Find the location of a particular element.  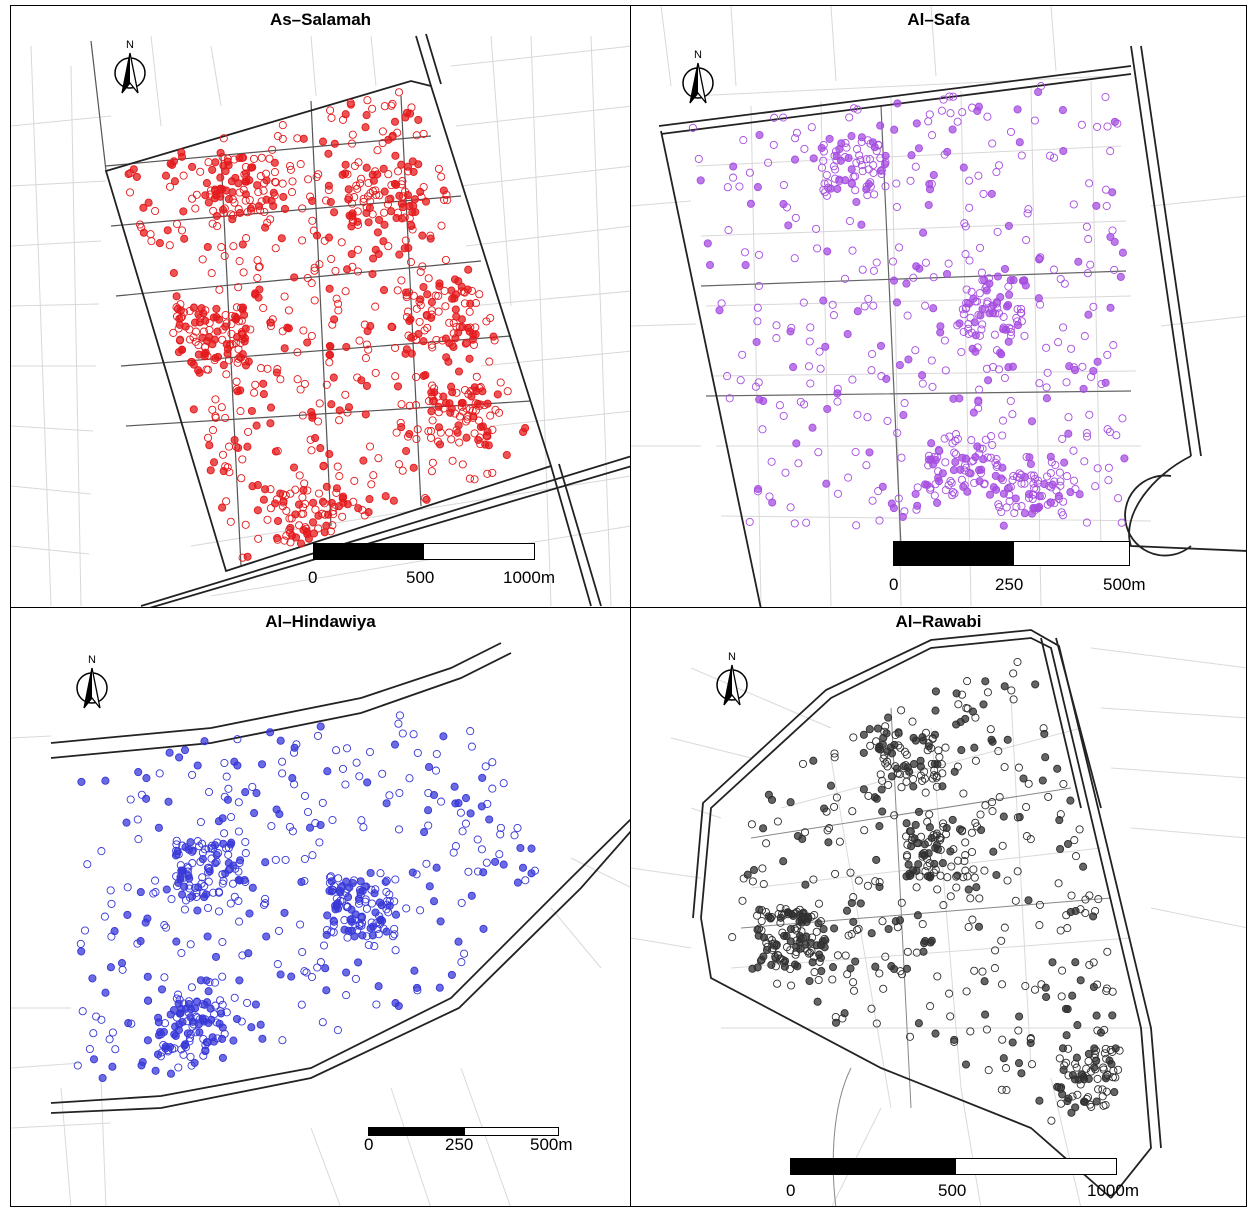

map-title: As–Salamah is located at coordinates (320, 19).